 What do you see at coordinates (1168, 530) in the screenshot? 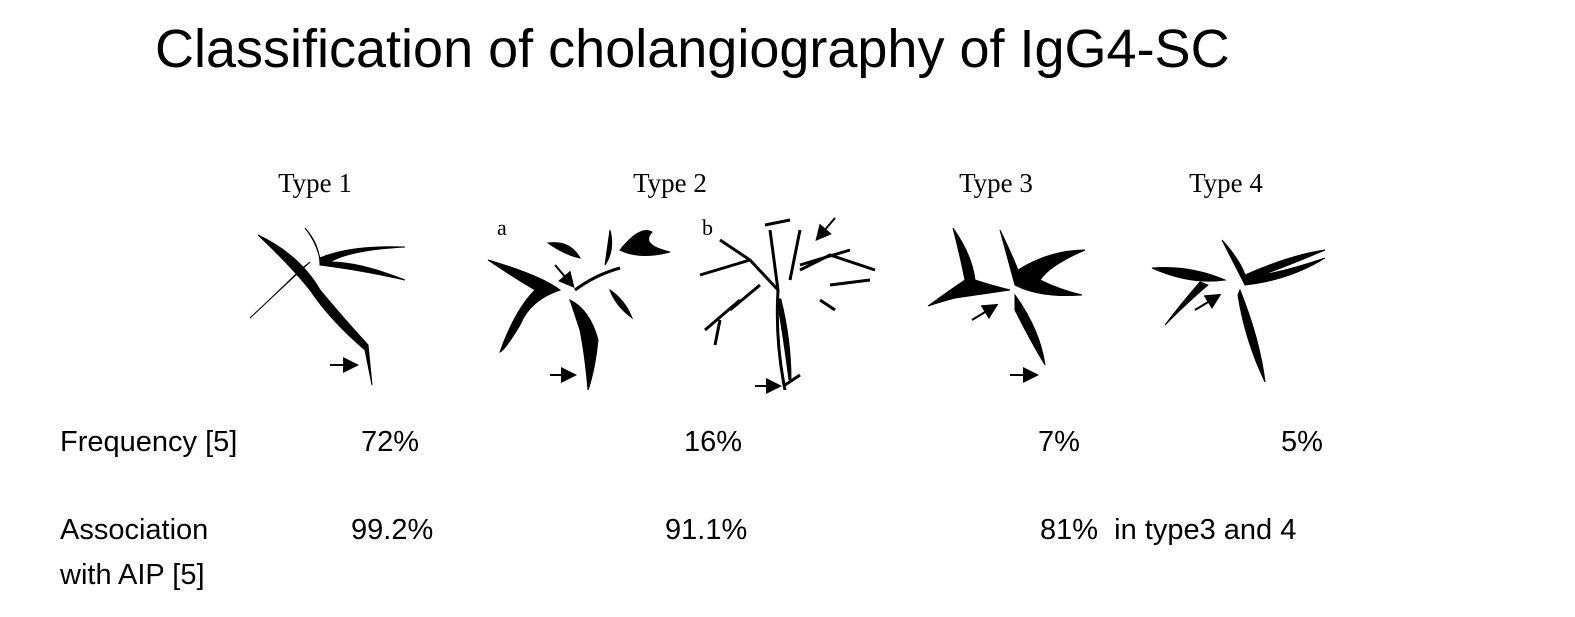
I see `cell: 81% in type3 and 4` at bounding box center [1168, 530].